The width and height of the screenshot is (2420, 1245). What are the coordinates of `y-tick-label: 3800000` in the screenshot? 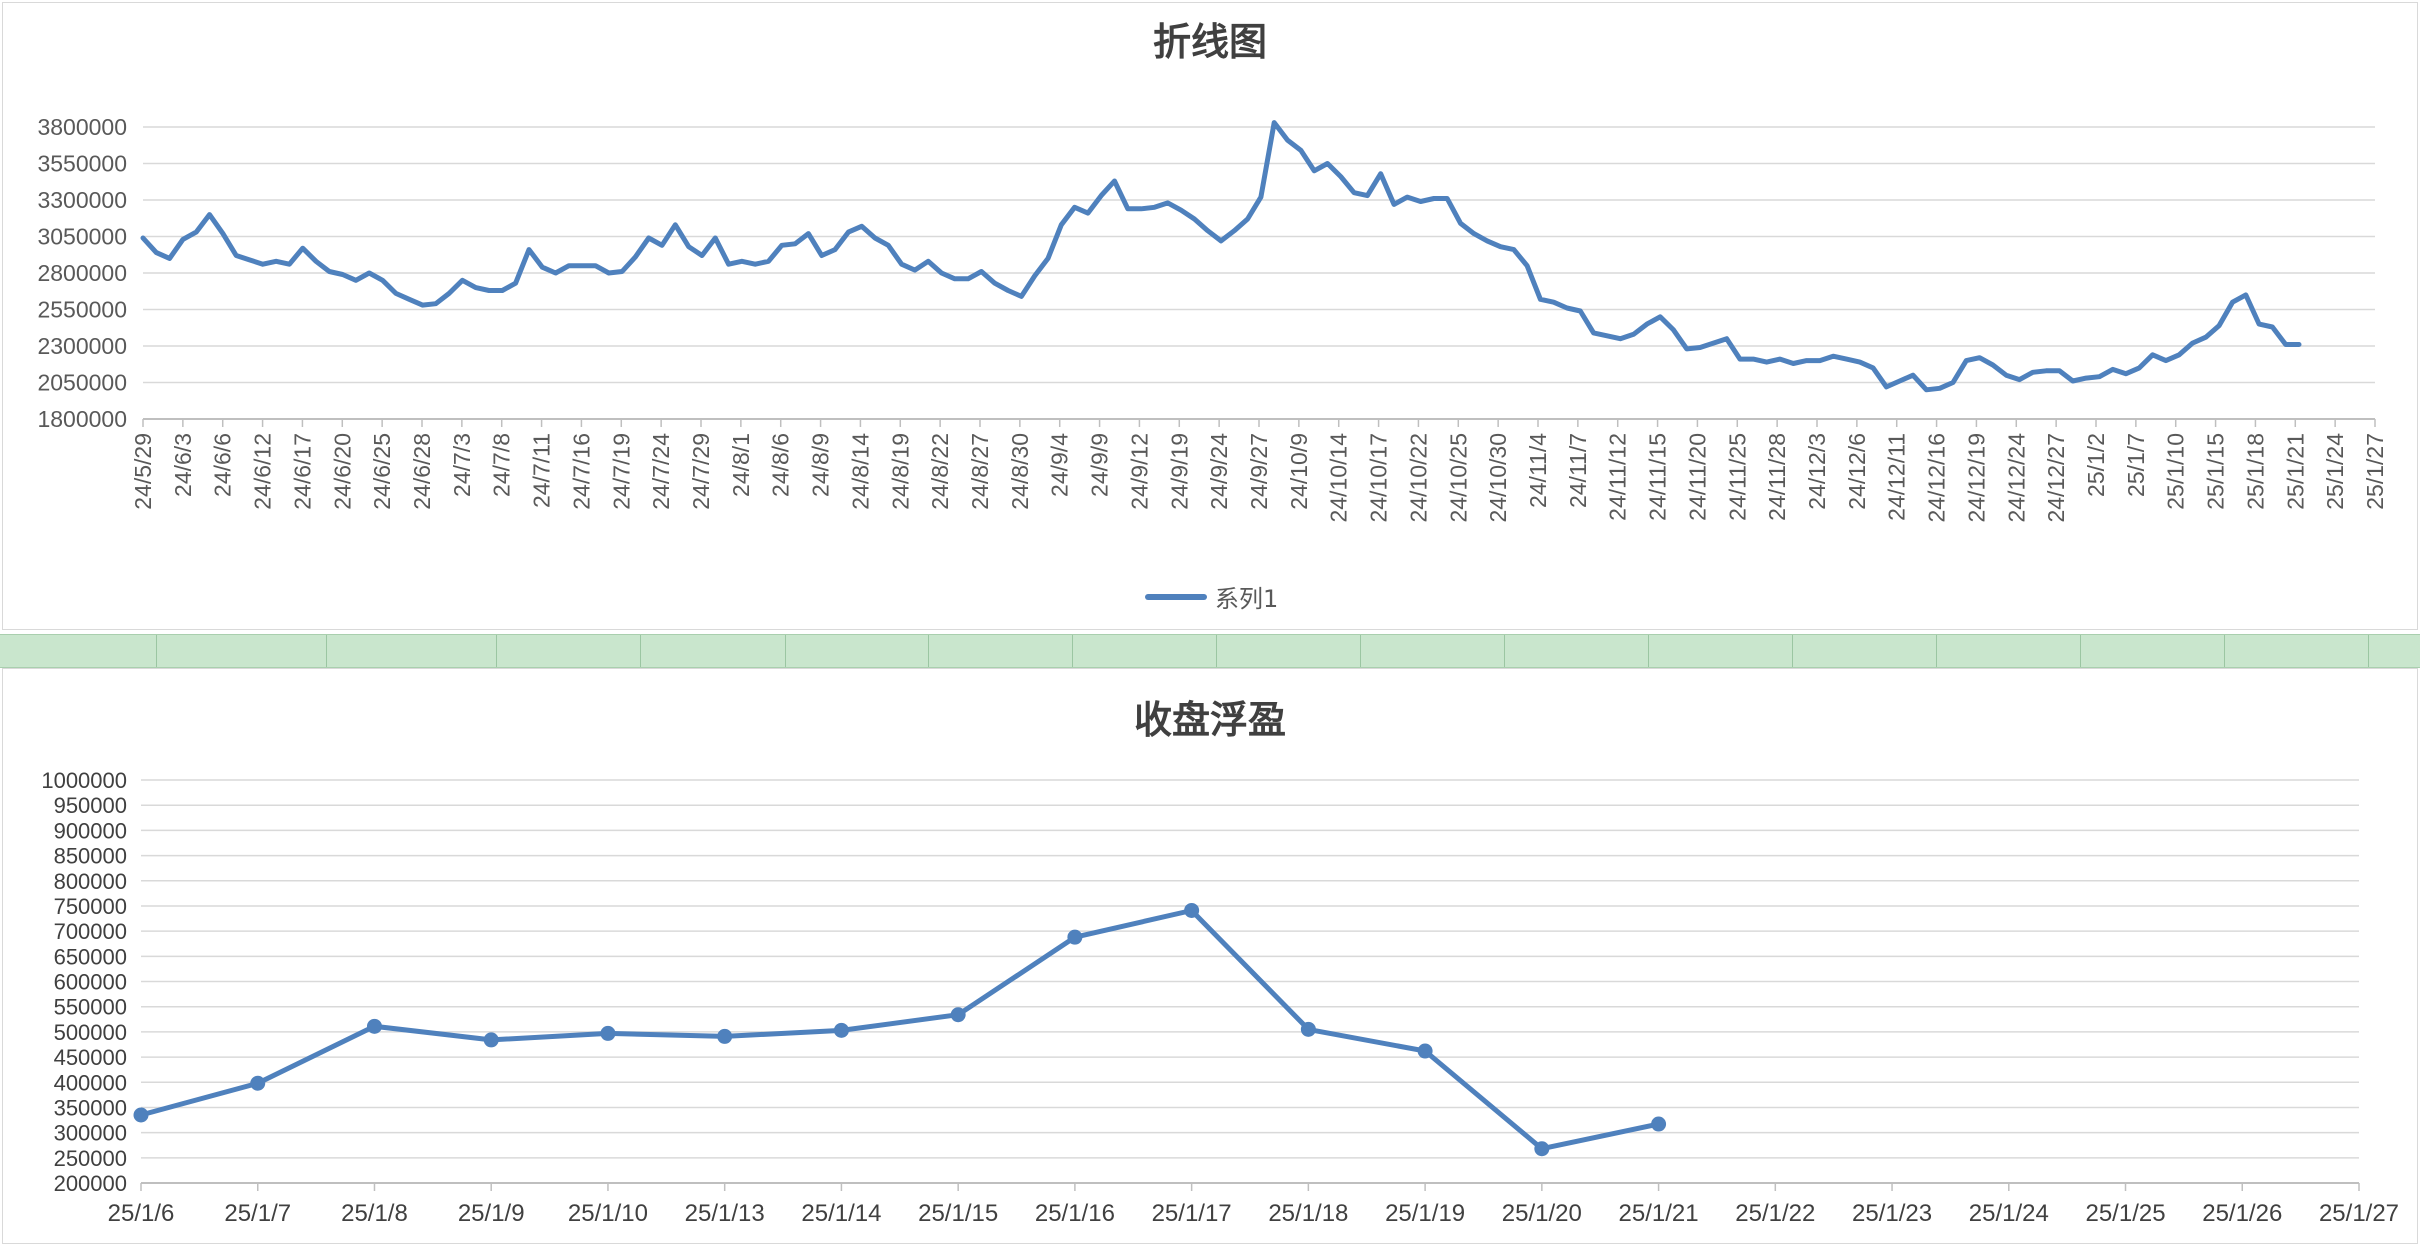 It's located at (82, 127).